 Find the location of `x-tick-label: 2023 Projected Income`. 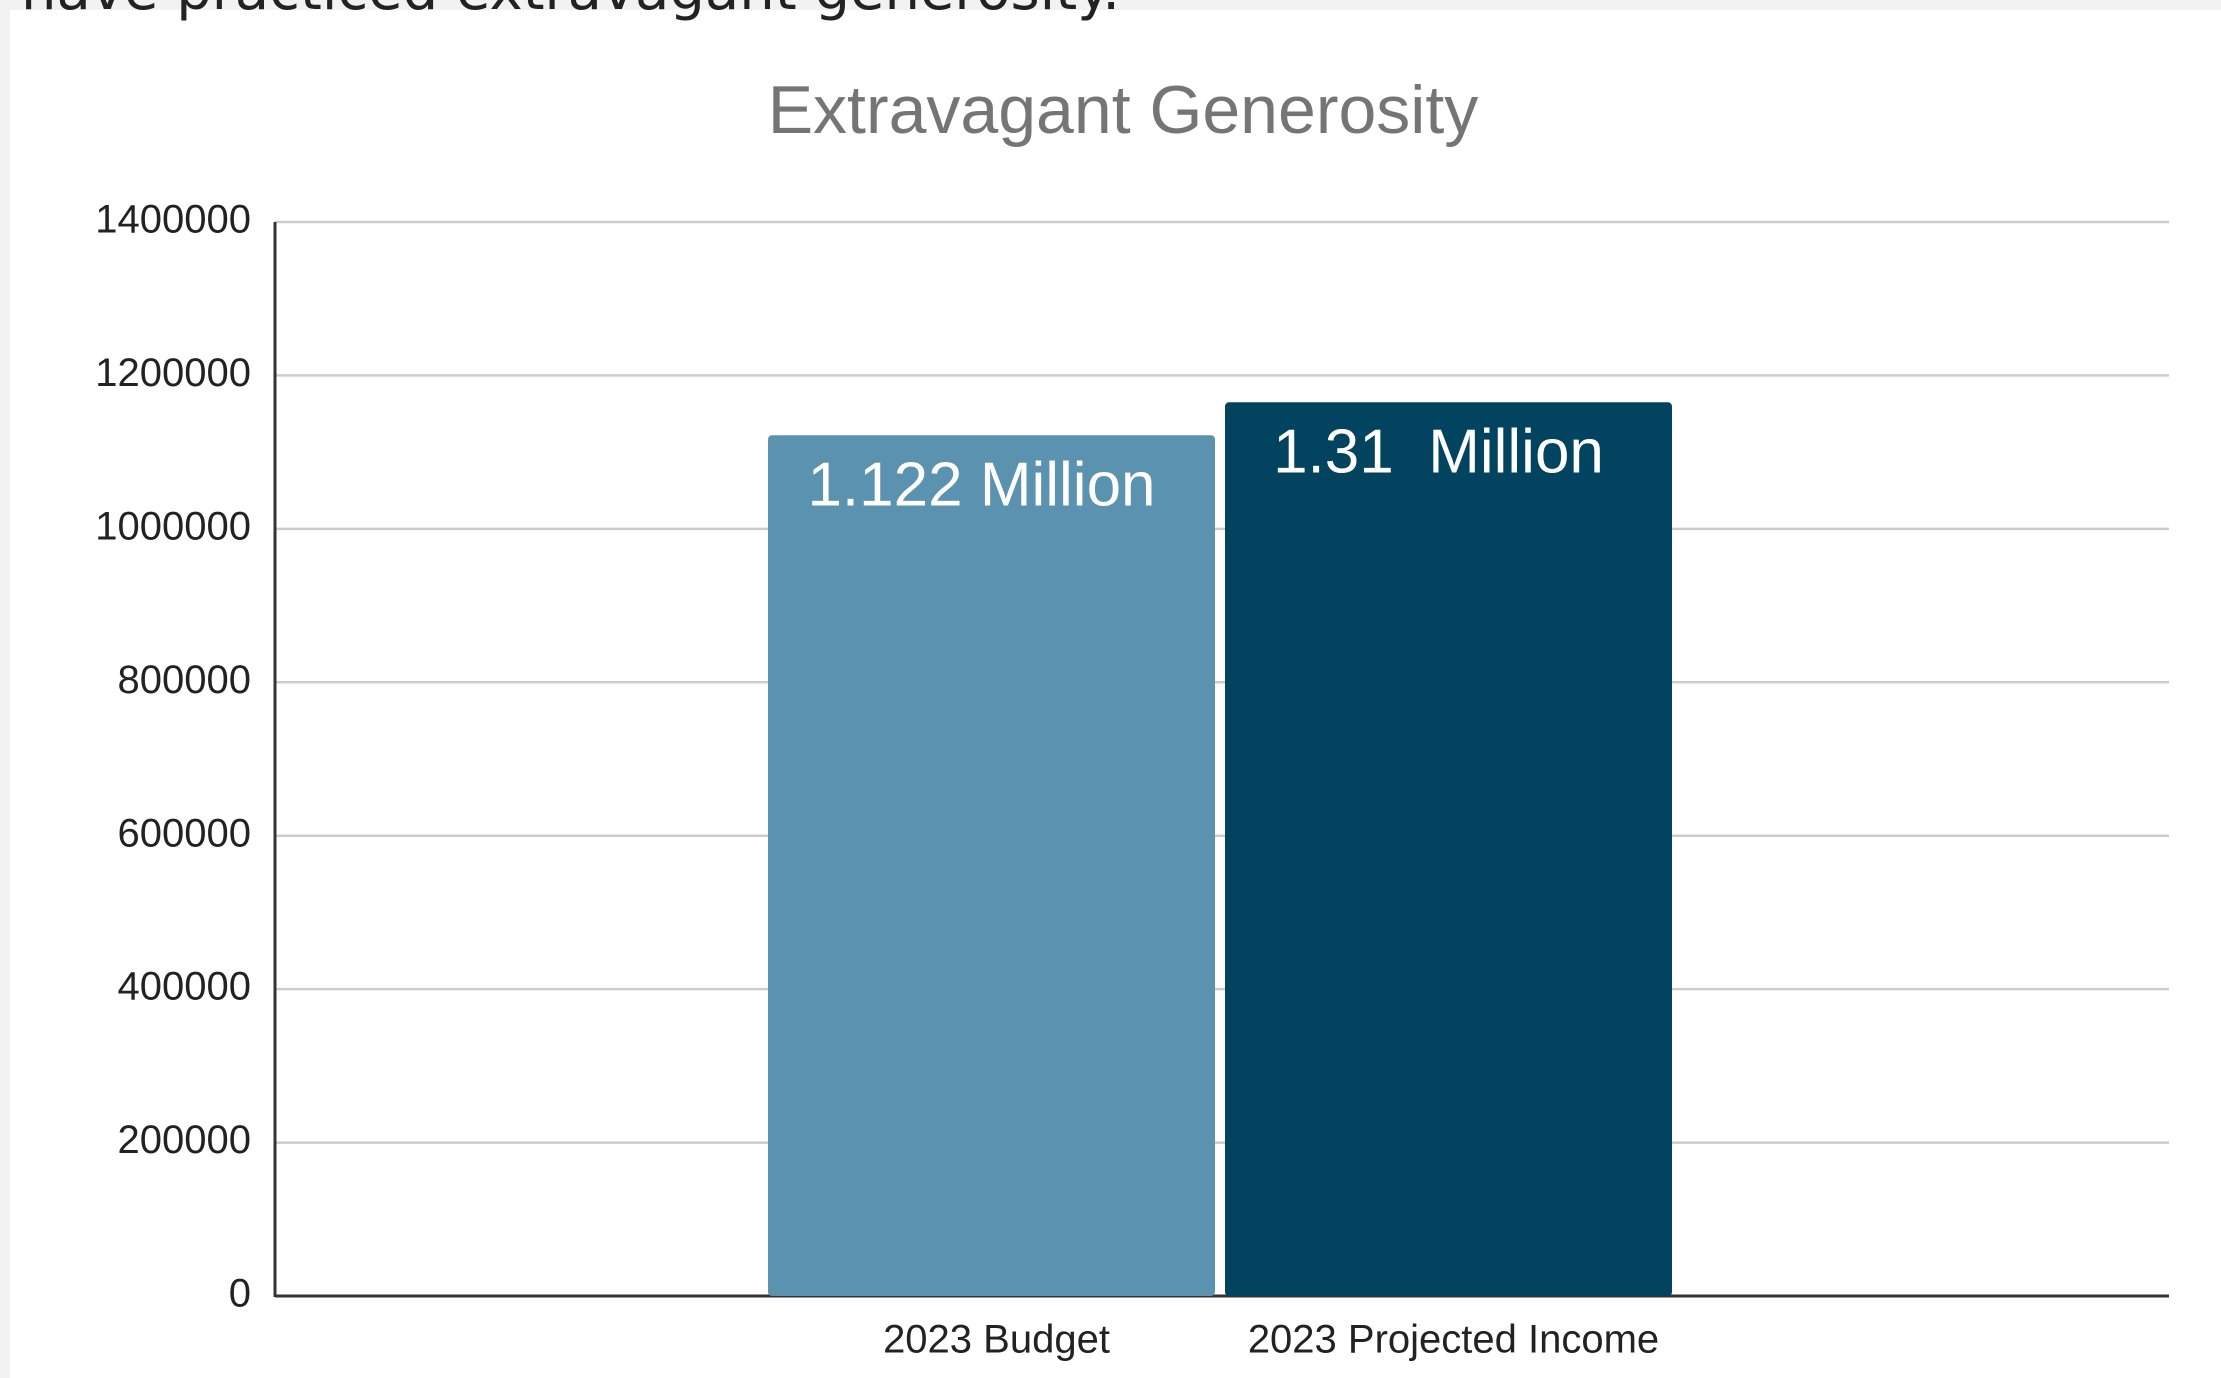

x-tick-label: 2023 Projected Income is located at coordinates (1453, 1340).